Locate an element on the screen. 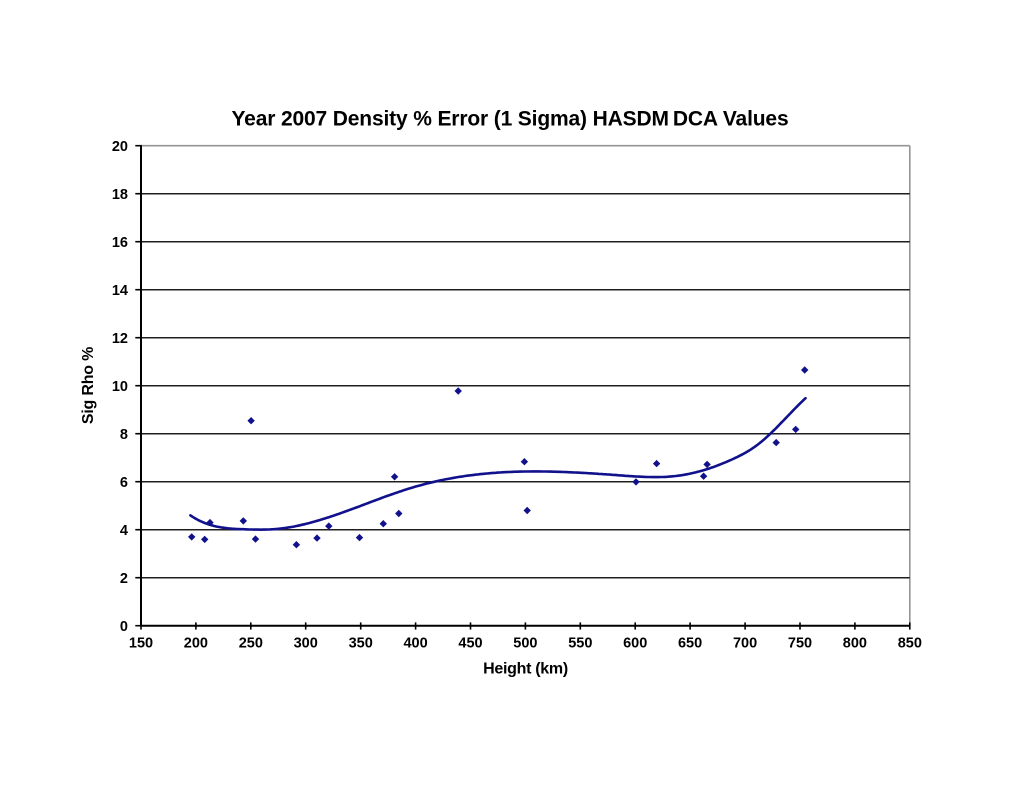 The height and width of the screenshot is (796, 1024). svg-text: 20 is located at coordinates (120, 147).